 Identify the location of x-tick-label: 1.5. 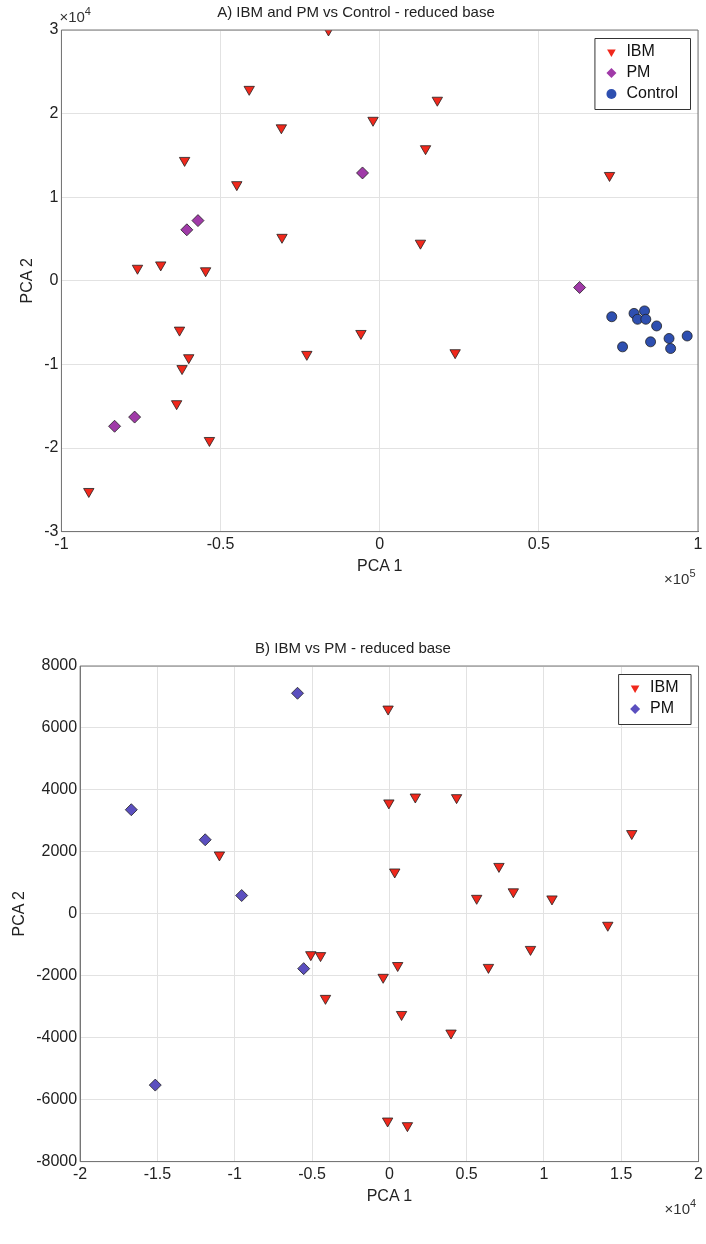
(621, 1173).